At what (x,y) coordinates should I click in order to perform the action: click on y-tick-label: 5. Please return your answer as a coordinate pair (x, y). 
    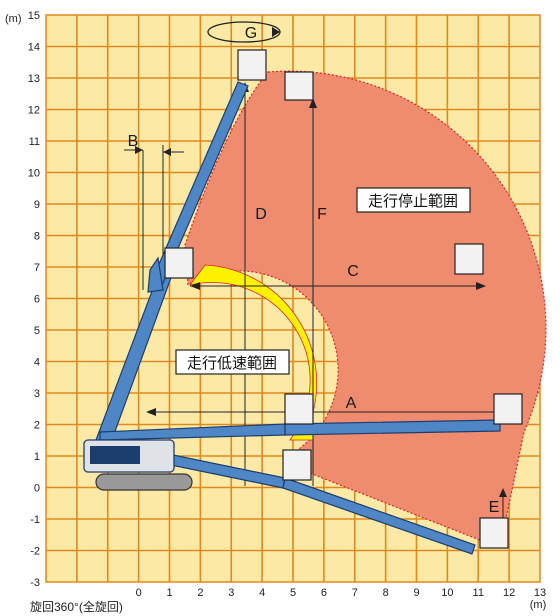
    Looking at the image, I should click on (37, 331).